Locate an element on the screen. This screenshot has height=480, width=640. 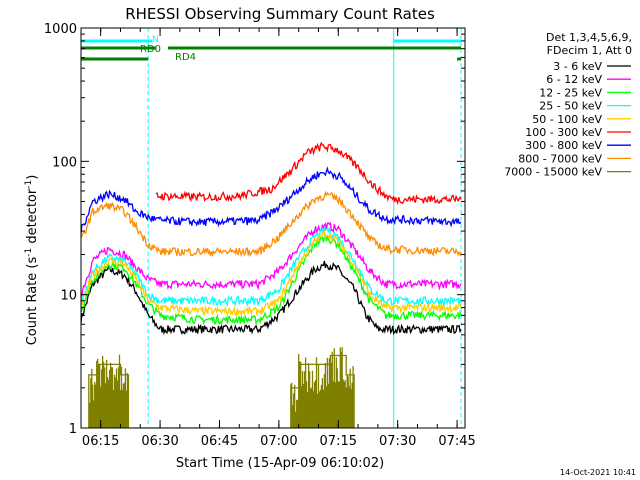
legend-label: 6 - 12 keV is located at coordinates (574, 79).